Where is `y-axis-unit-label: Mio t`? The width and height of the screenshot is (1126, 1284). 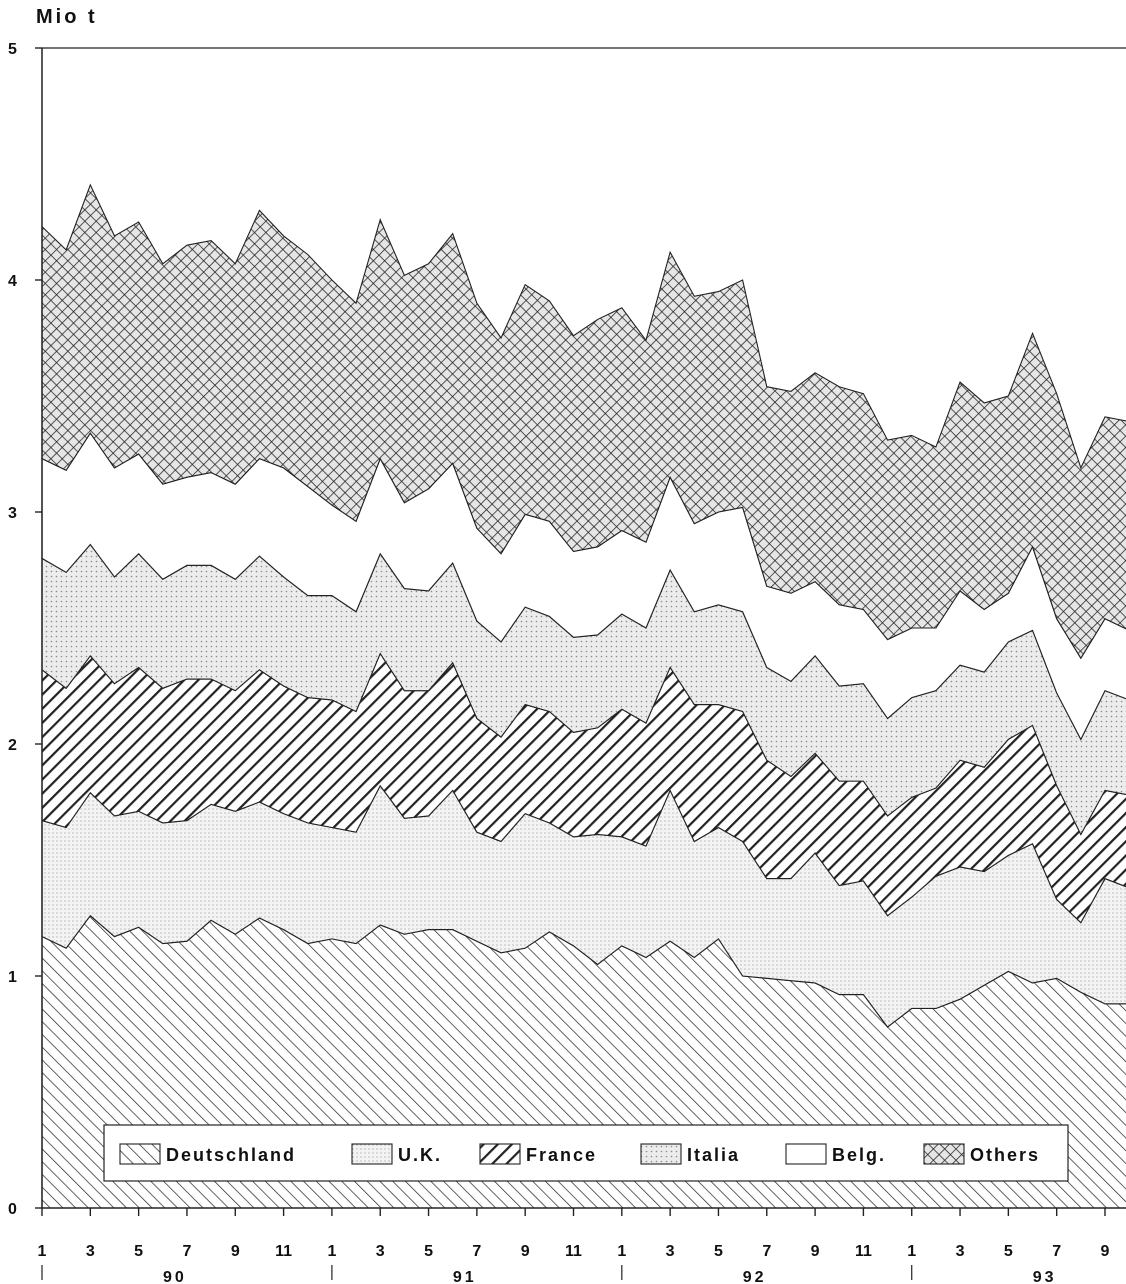
y-axis-unit-label: Mio t is located at coordinates (67, 17).